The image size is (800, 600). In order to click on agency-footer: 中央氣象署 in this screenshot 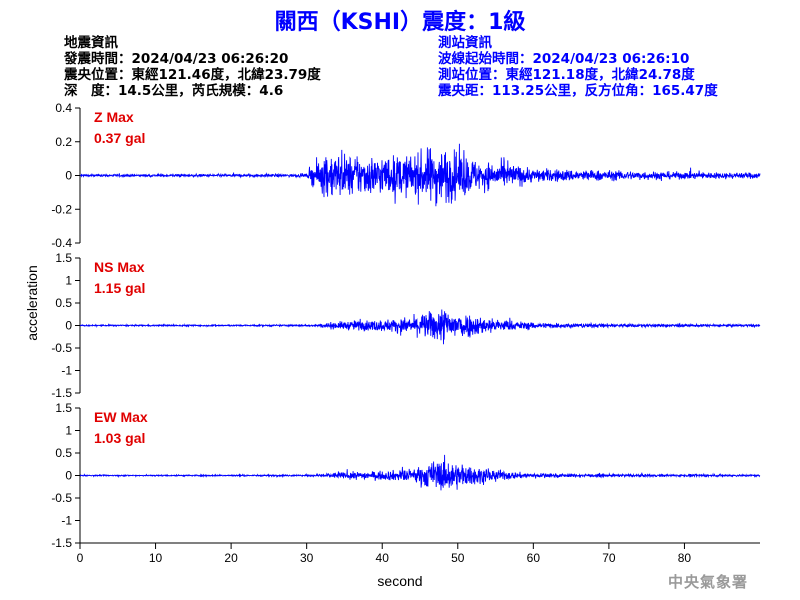, I will do `click(707, 582)`.